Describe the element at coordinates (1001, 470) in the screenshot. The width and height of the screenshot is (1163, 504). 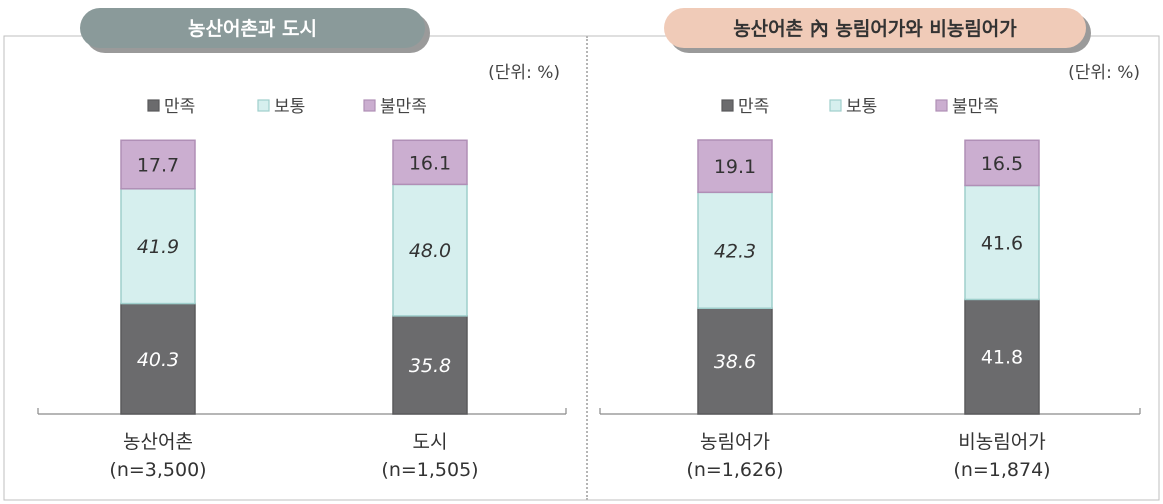
I see `category-sample-size: (n=1,874)` at that location.